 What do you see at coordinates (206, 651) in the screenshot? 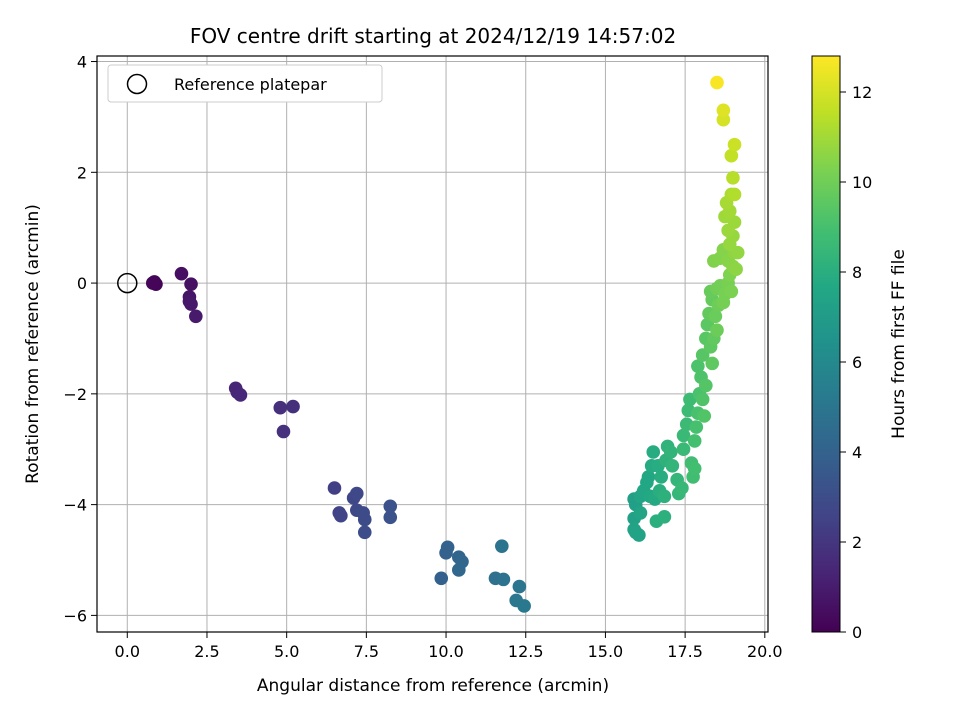
I see `x-tick-label: 2.5` at bounding box center [206, 651].